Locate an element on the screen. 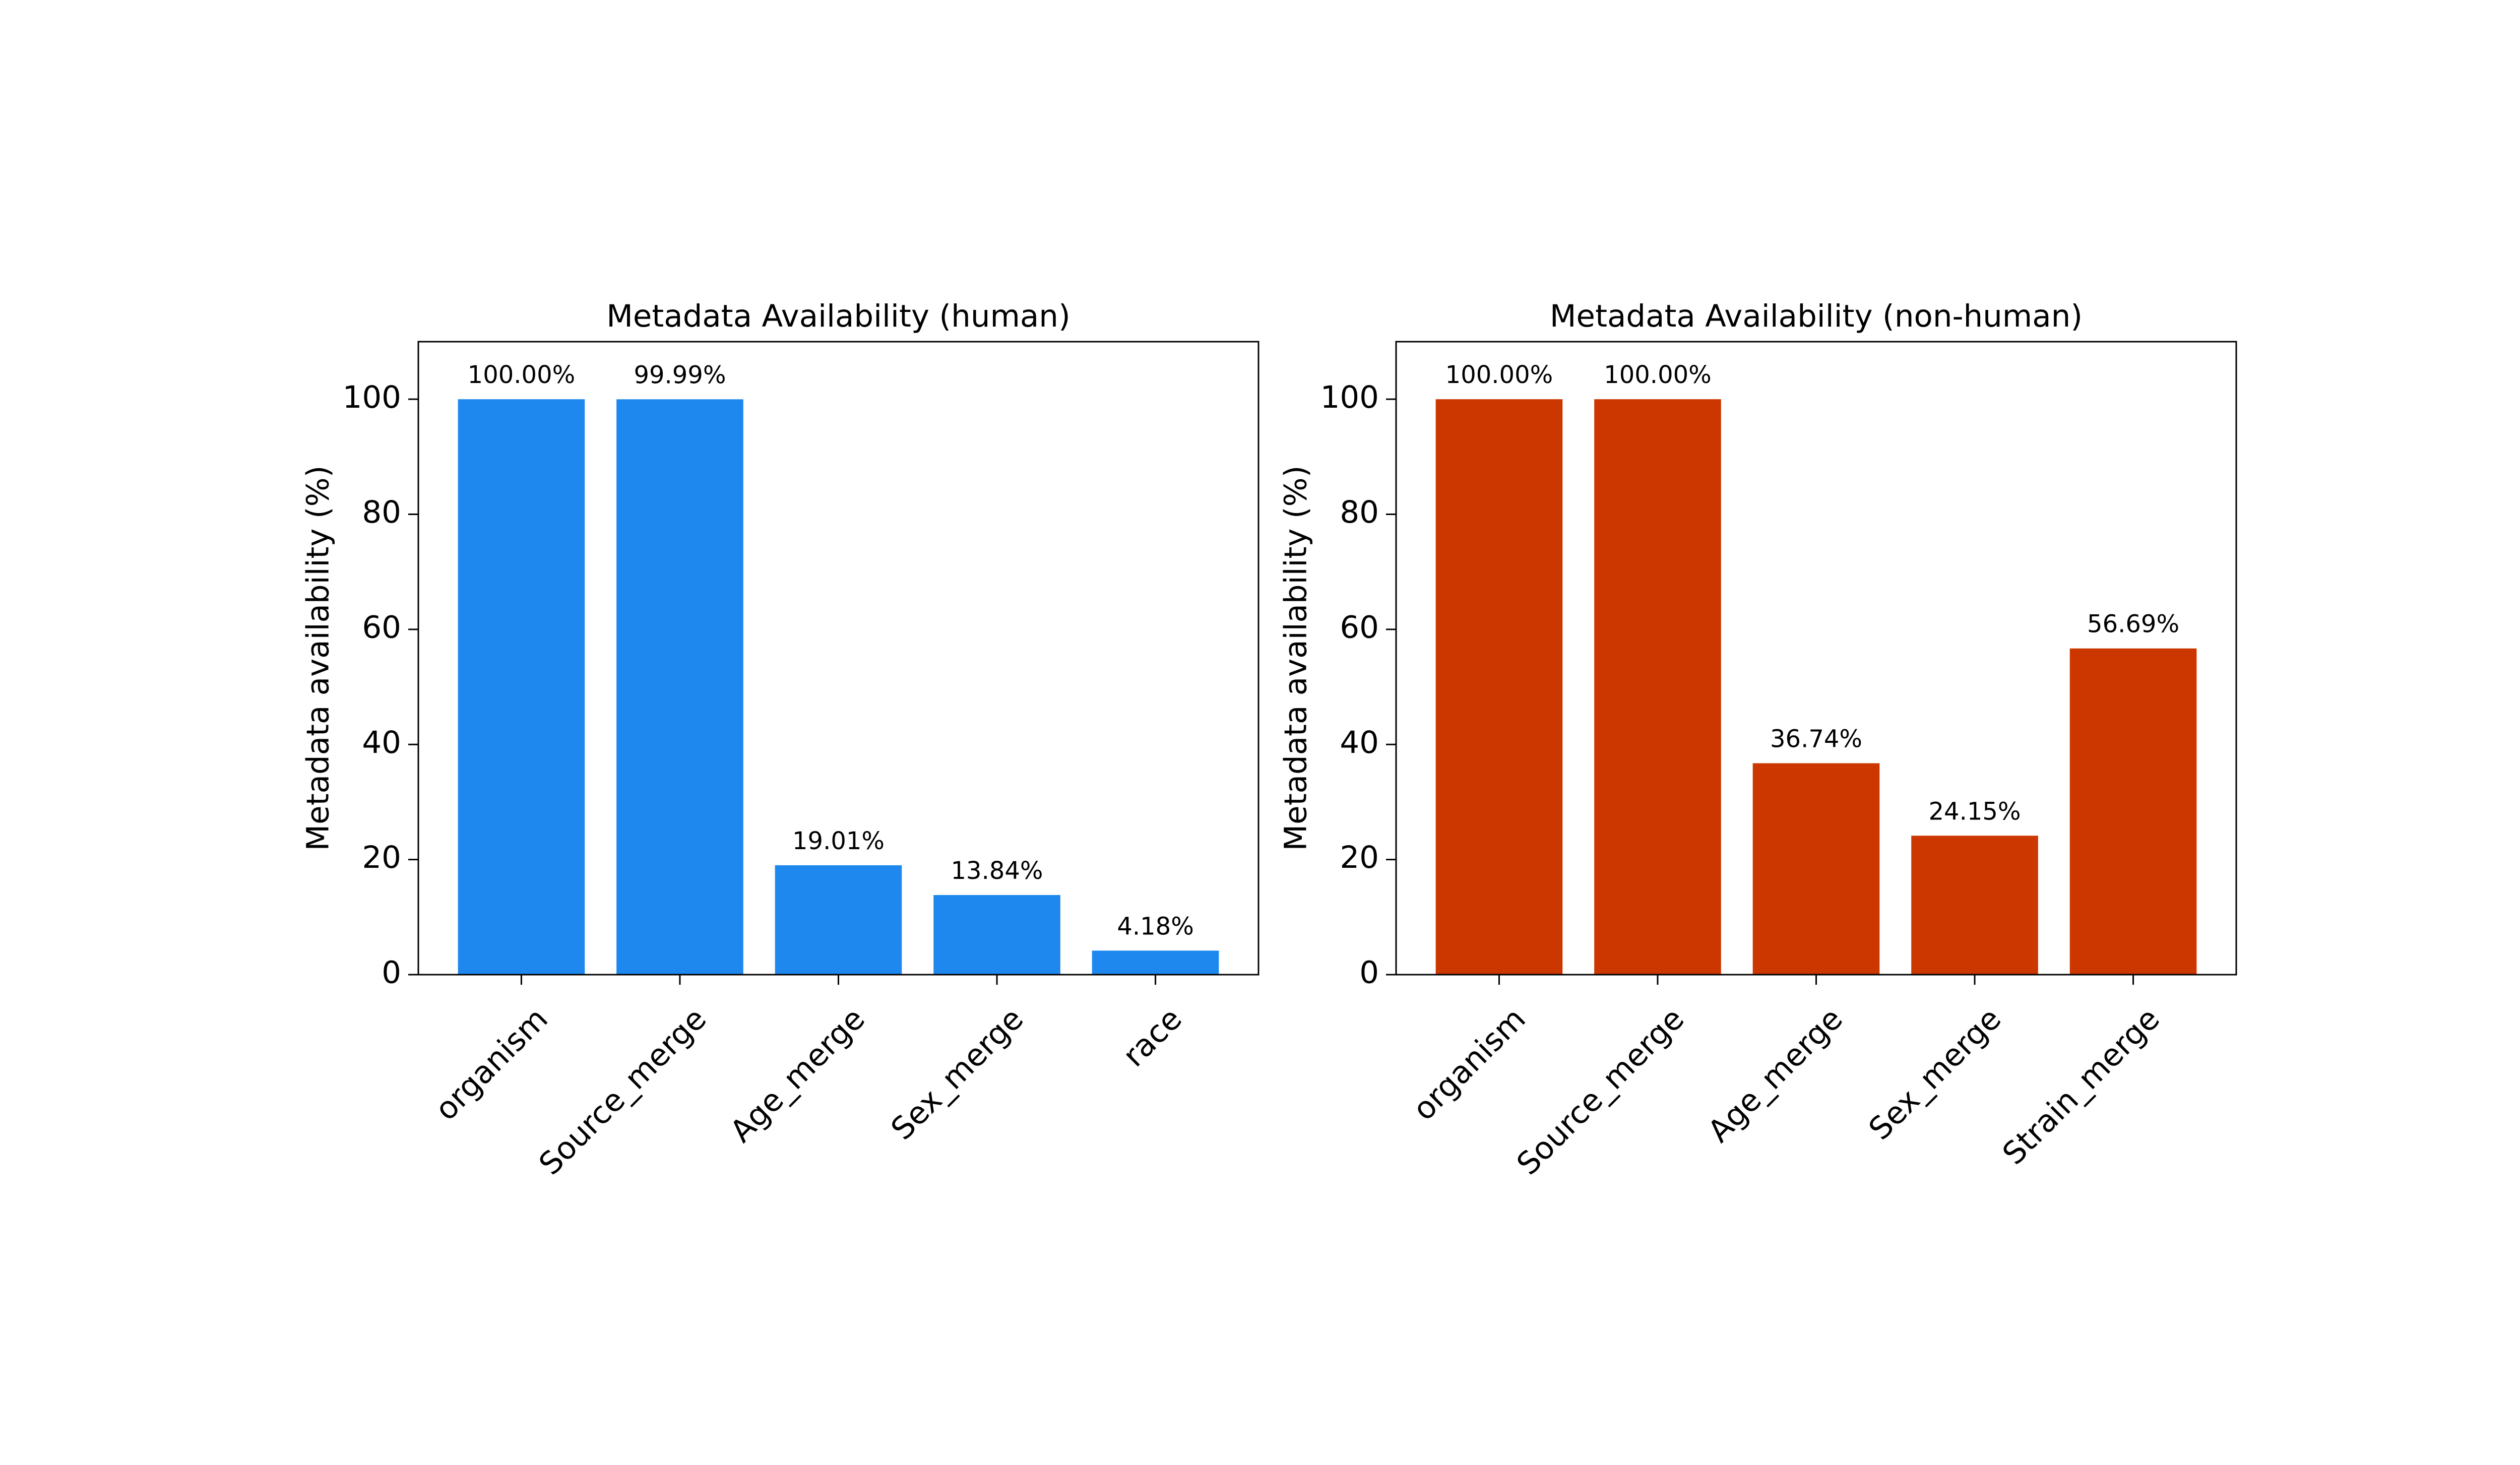 The width and height of the screenshot is (2520, 1465). data-label-group: 100.00% 99.99% 19.01% 13.84% 4.18% is located at coordinates (831, 650).